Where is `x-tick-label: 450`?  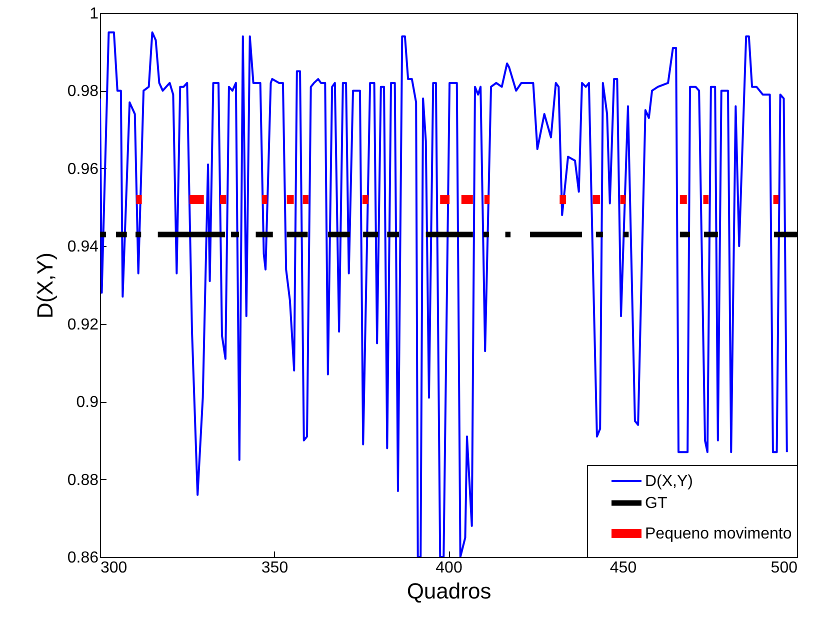 x-tick-label: 450 is located at coordinates (623, 568).